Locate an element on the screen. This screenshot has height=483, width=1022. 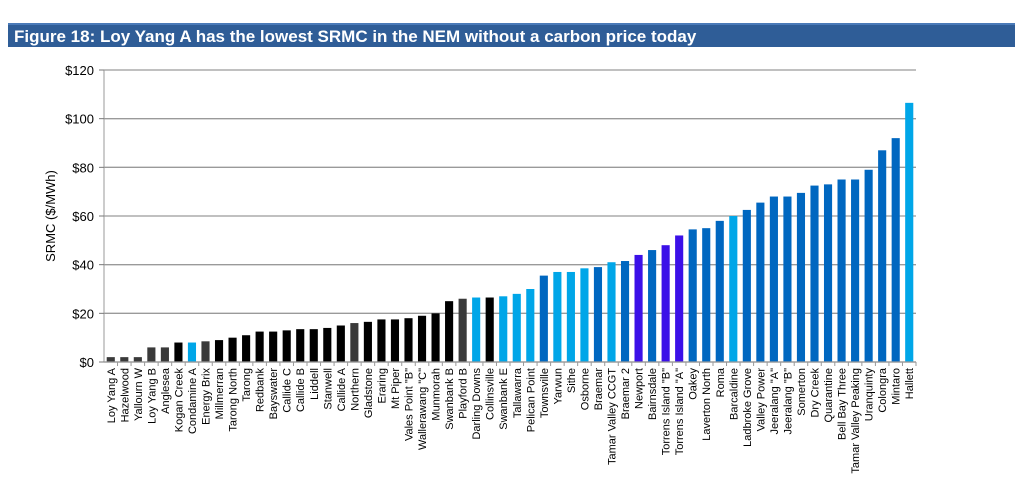
x-tick-label: Newport is located at coordinates (640, 388).